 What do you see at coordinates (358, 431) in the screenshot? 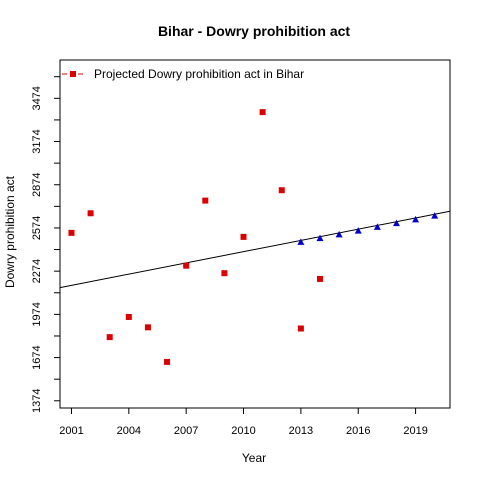
I see `x-tick-label: 2016` at bounding box center [358, 431].